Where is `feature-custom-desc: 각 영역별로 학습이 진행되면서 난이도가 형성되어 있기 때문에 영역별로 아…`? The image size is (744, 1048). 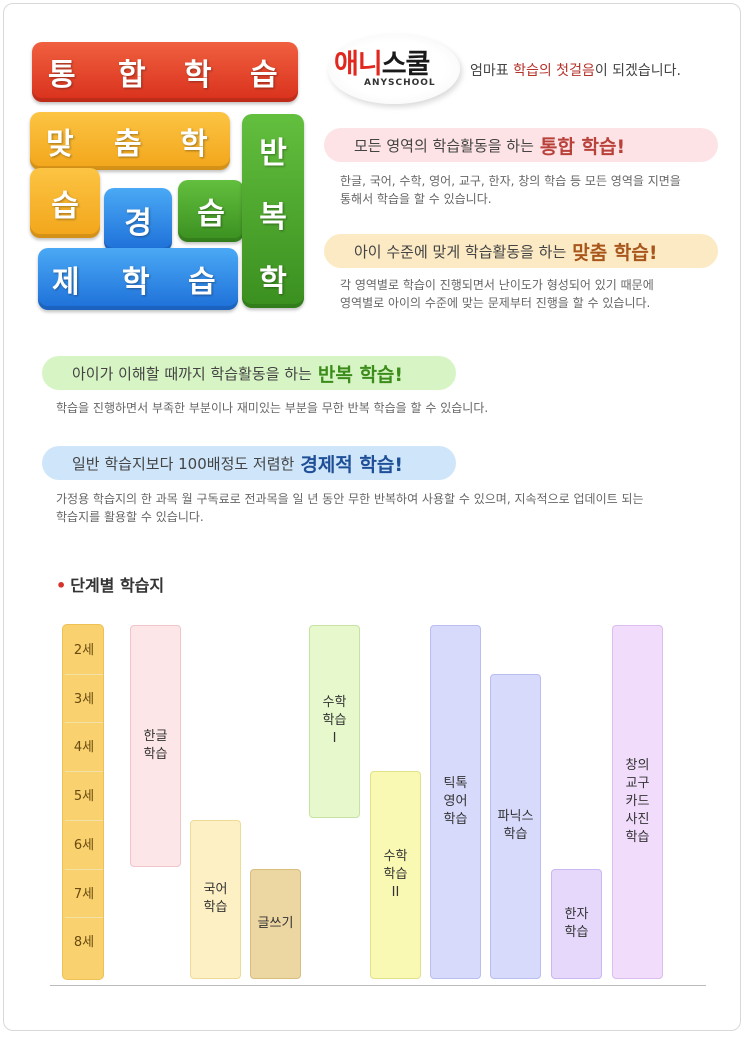 feature-custom-desc: 각 영역별로 학습이 진행되면서 난이도가 형성되어 있기 때문에 영역별로 아… is located at coordinates (497, 294).